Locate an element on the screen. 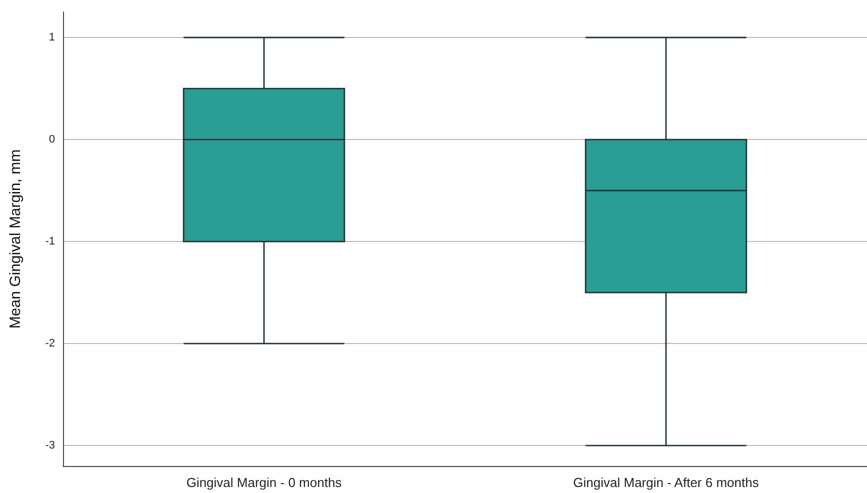 The height and width of the screenshot is (493, 867). y-tick-label: -3 is located at coordinates (50, 446).